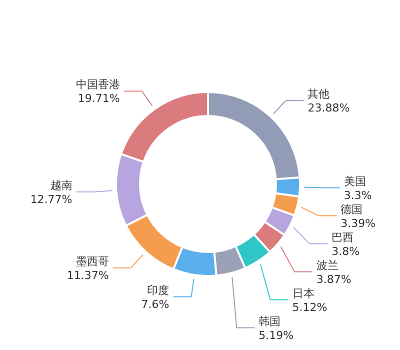 The width and height of the screenshot is (400, 350). I want to click on data-label: 3.8%, so click(346, 251).